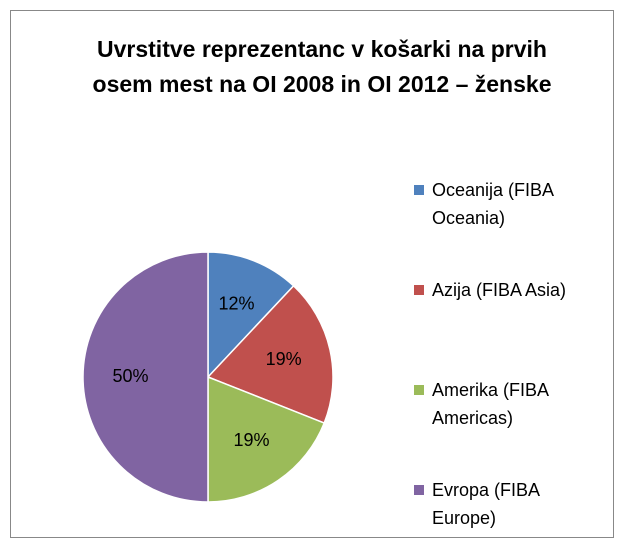 This screenshot has width=624, height=547. Describe the element at coordinates (490, 404) in the screenshot. I see `legend-label: Amerika (FIBA Americas)` at that location.